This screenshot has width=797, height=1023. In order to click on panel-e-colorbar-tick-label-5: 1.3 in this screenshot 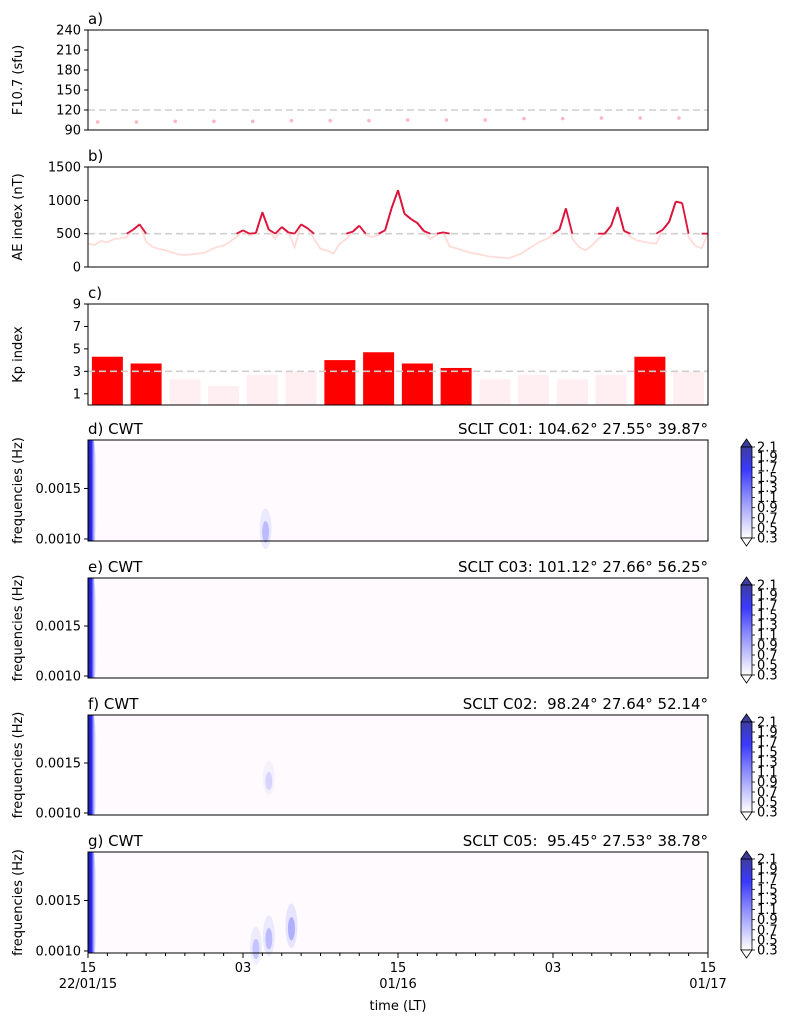, I will do `click(767, 626)`.